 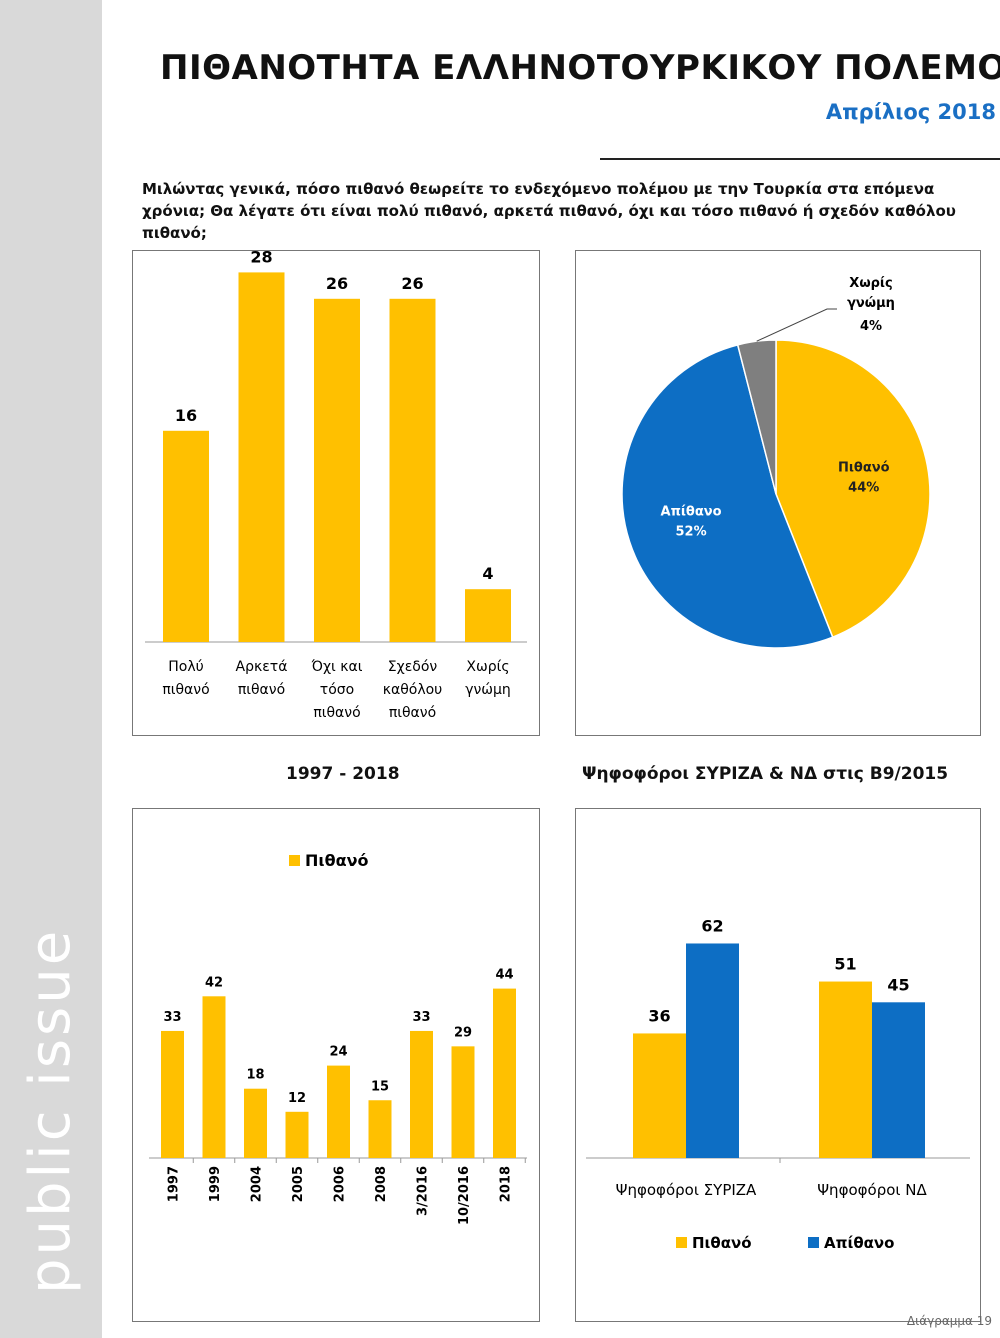 I want to click on data-label: 16, so click(x=186, y=415).